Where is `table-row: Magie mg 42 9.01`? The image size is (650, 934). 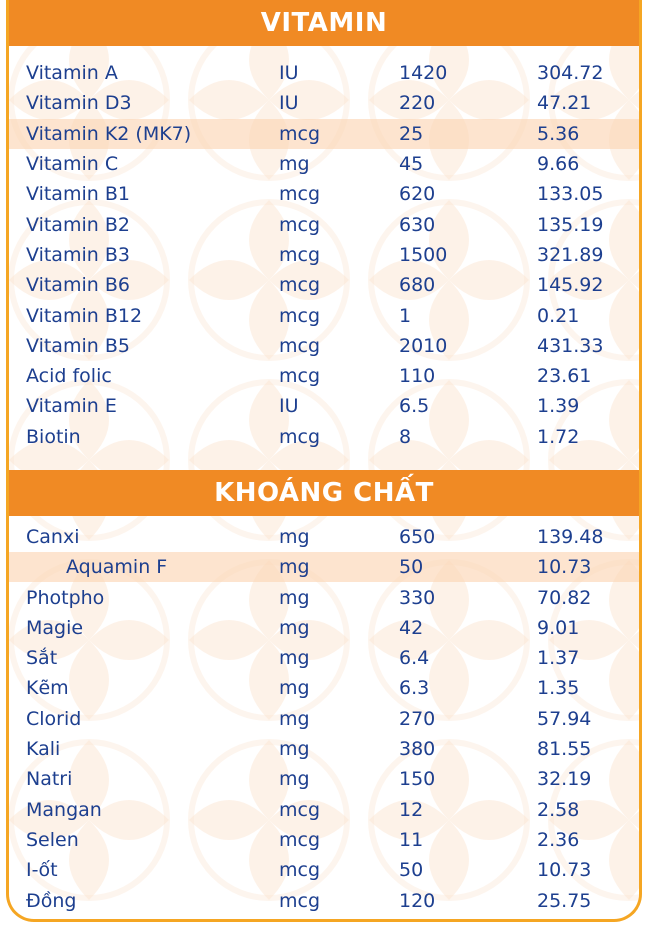
table-row: Magie mg 42 9.01 is located at coordinates (324, 628).